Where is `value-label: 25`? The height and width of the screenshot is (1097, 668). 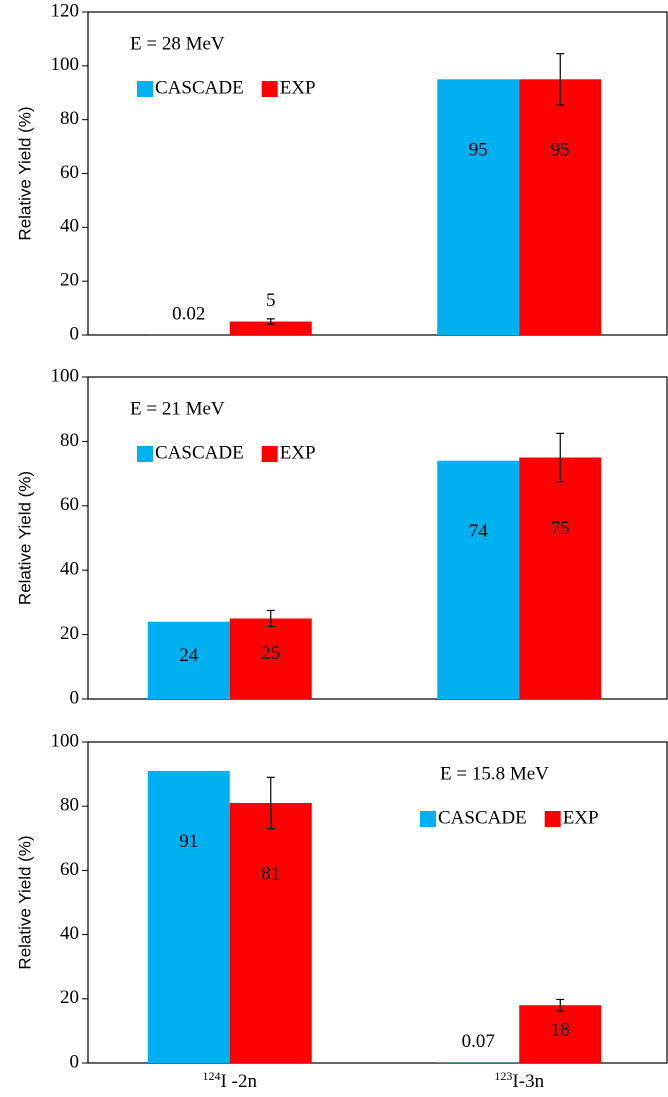 value-label: 25 is located at coordinates (270, 653).